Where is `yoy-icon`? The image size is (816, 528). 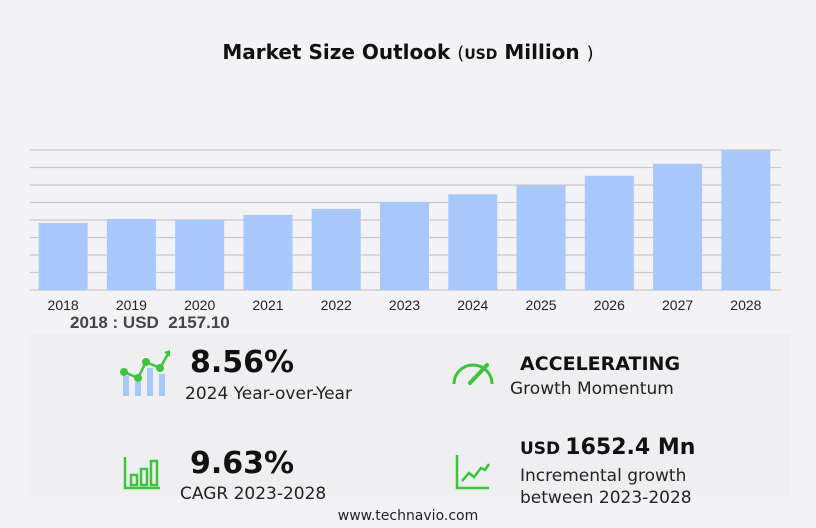
yoy-icon is located at coordinates (145, 376).